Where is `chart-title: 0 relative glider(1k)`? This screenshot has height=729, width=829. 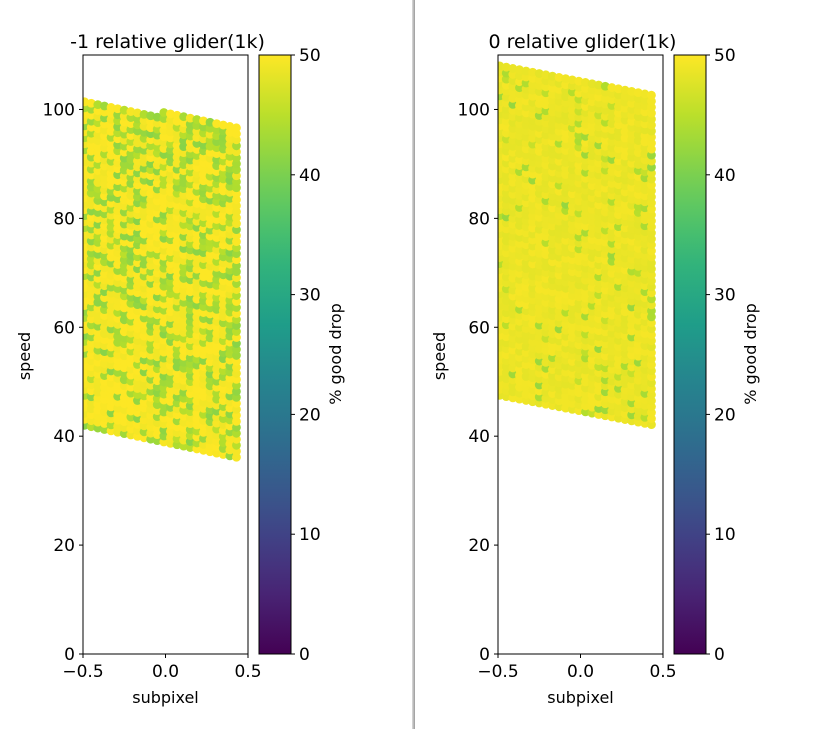 chart-title: 0 relative glider(1k) is located at coordinates (583, 42).